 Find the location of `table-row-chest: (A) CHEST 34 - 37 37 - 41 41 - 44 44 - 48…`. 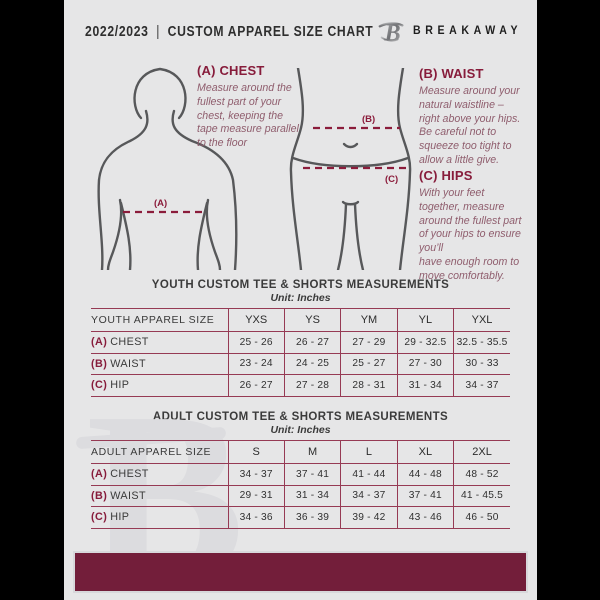

table-row-chest: (A) CHEST 34 - 37 37 - 41 41 - 44 44 - 48… is located at coordinates (300, 474).